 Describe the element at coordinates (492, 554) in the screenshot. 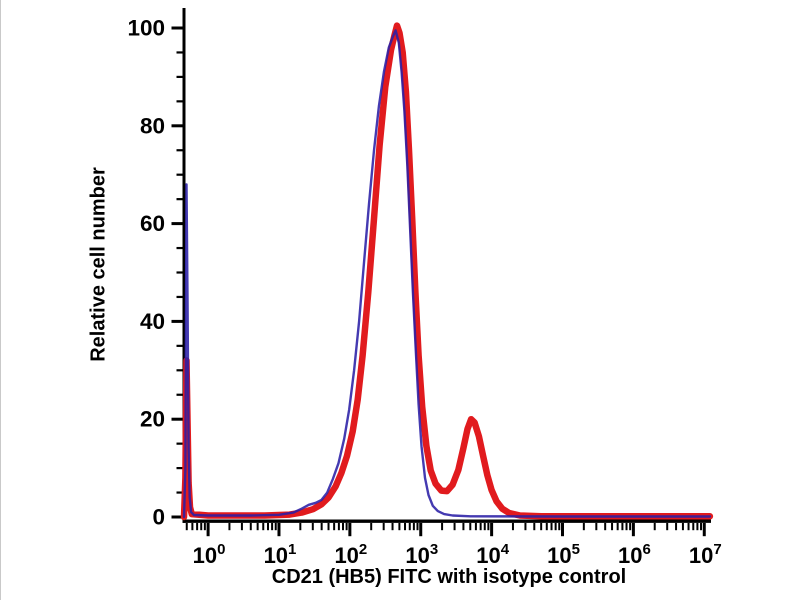

I see `x-tick-label: 10⁴` at that location.